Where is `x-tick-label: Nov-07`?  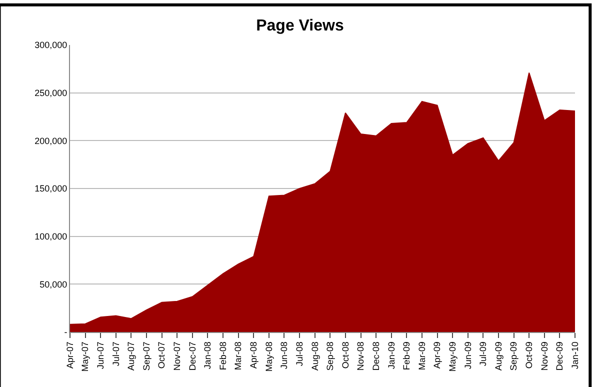
x-tick-label: Nov-07 is located at coordinates (177, 356).